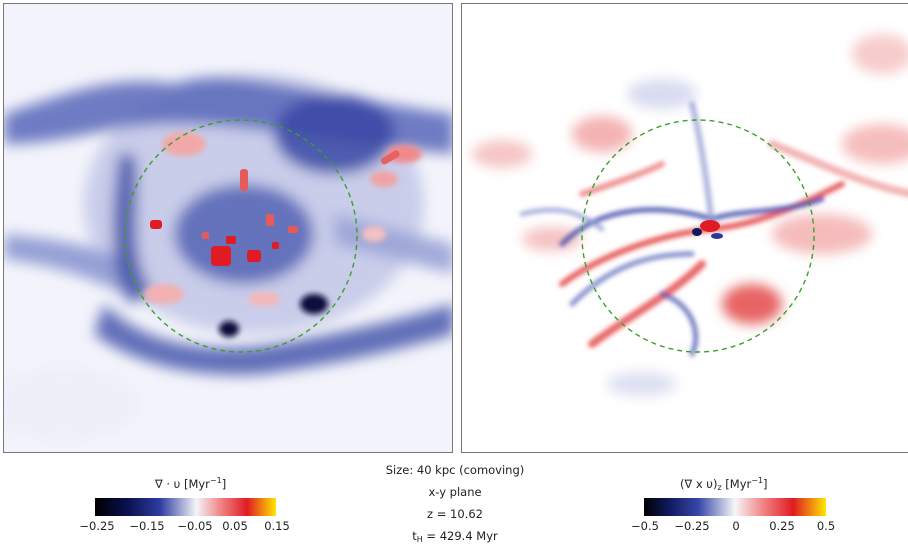 This screenshot has height=551, width=908. I want to click on box-size-text: Size: 40 kpc (comoving), so click(455, 470).